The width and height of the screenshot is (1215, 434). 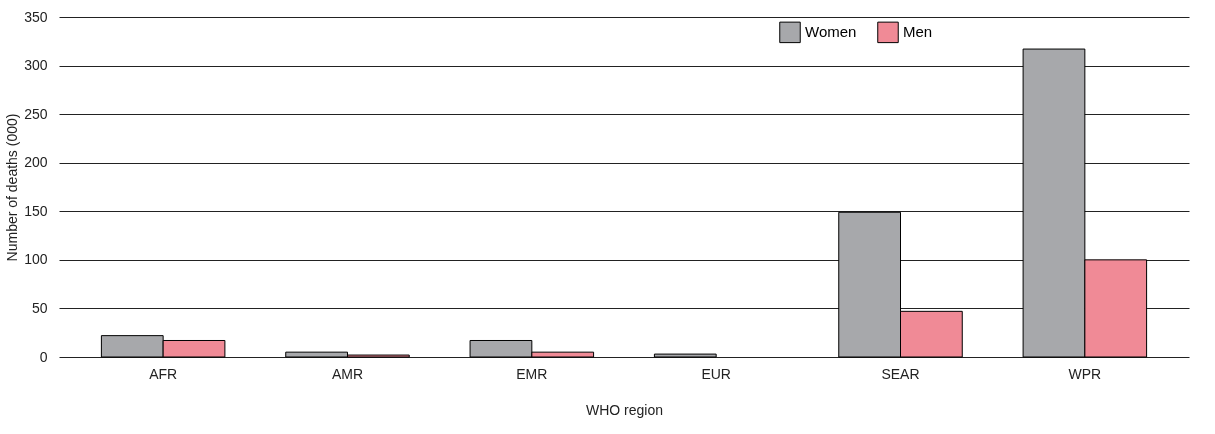 I want to click on y-tick-label: 150, so click(x=36, y=210).